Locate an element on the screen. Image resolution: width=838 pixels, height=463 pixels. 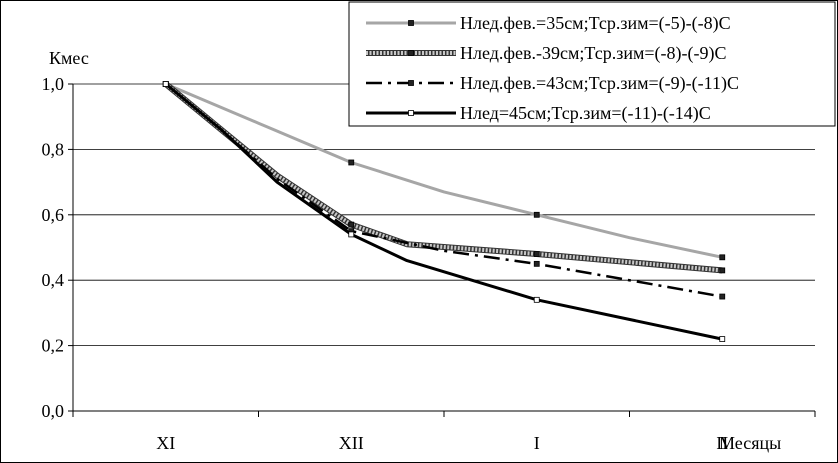
x-tick-label: XI is located at coordinates (165, 443).